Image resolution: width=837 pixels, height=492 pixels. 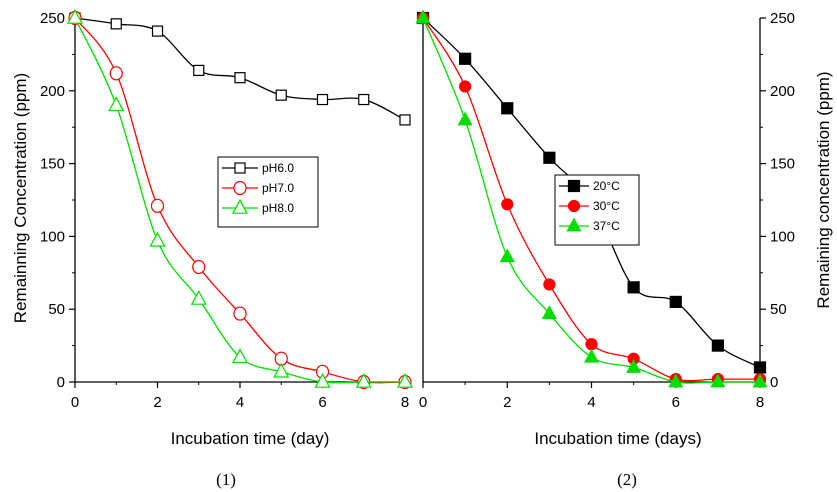 What do you see at coordinates (250, 438) in the screenshot?
I see `panel1-xlabel: Incubation time (day)` at bounding box center [250, 438].